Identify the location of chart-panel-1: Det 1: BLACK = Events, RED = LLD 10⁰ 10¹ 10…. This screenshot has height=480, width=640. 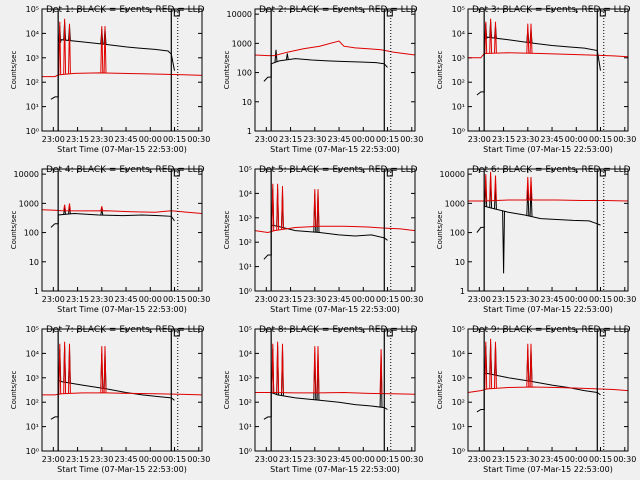
(110, 79).